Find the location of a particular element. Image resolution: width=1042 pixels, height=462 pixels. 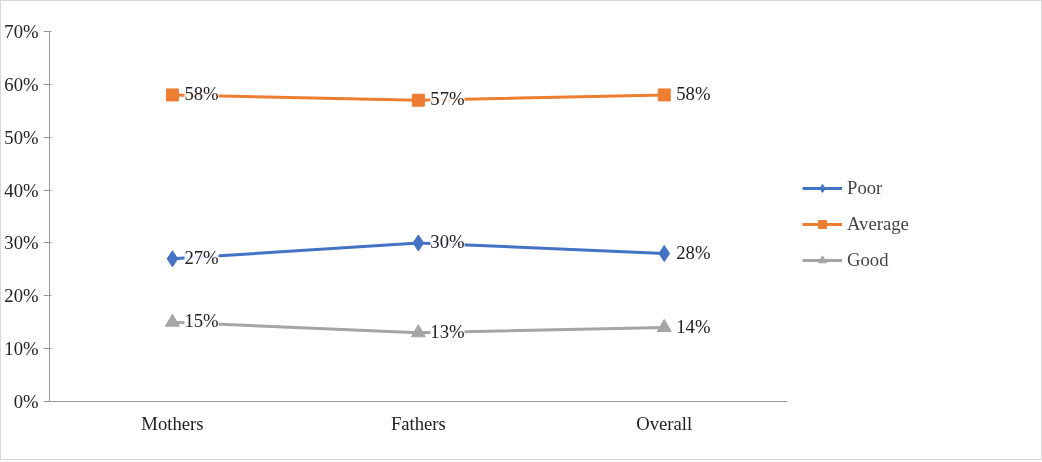

legend-label: Good is located at coordinates (868, 260).